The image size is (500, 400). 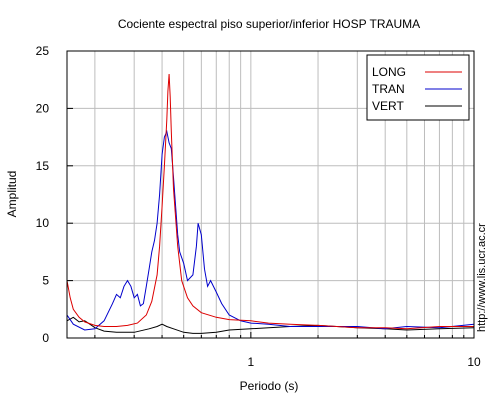 I want to click on y-axis-label: Amplitud, so click(x=12, y=194).